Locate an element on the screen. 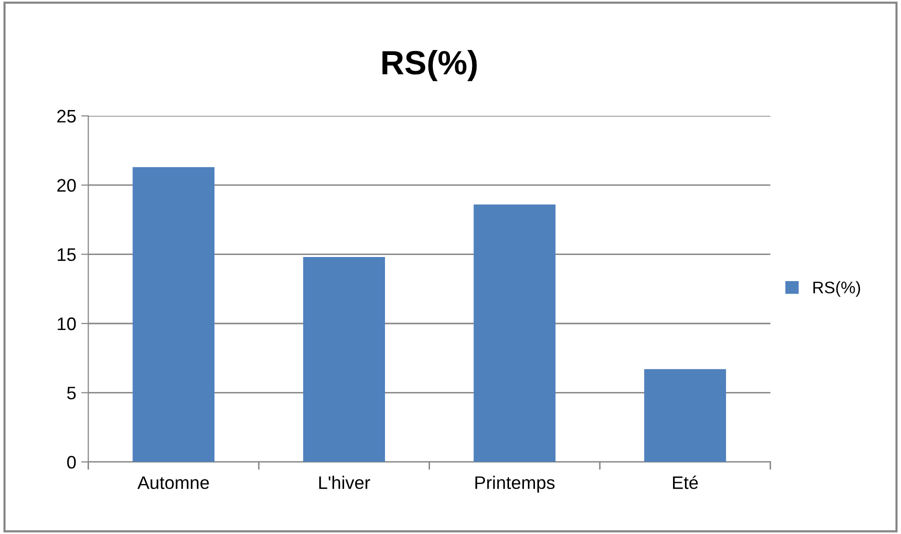 The width and height of the screenshot is (901, 534). legend-label: RS(%) is located at coordinates (836, 289).